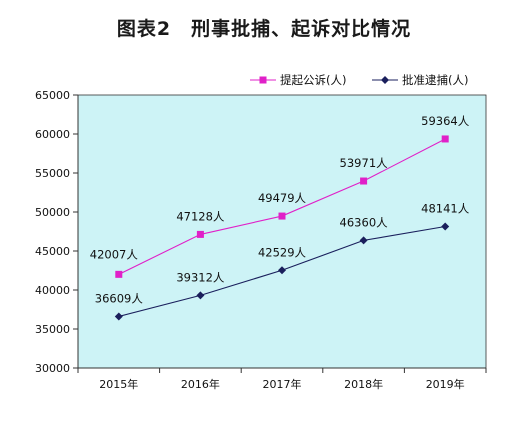 This screenshot has height=421, width=528. I want to click on data-label: 39312人, so click(200, 277).